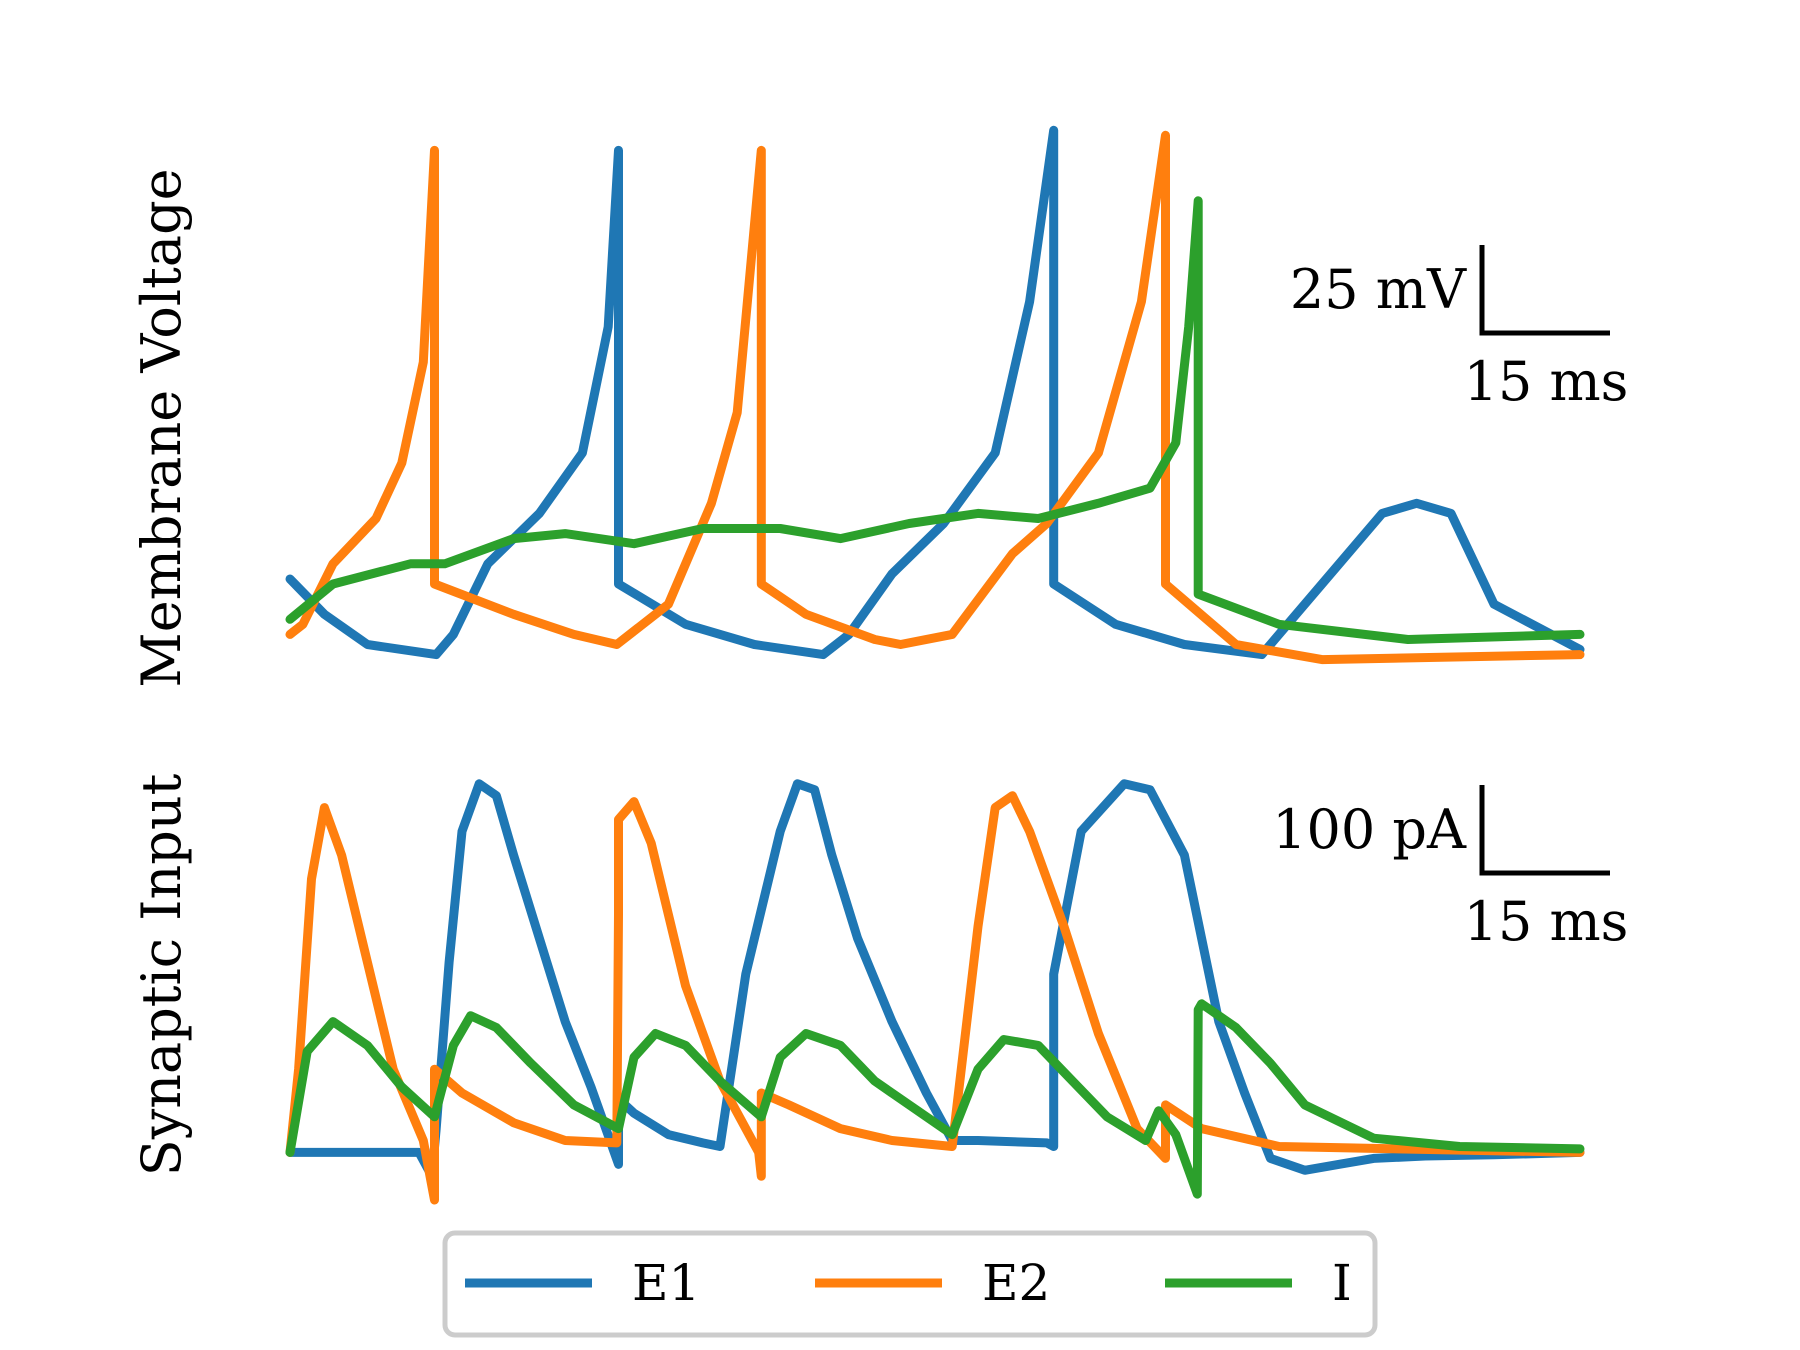  What do you see at coordinates (1258, 1283) in the screenshot?
I see `legend-item-i: I` at bounding box center [1258, 1283].